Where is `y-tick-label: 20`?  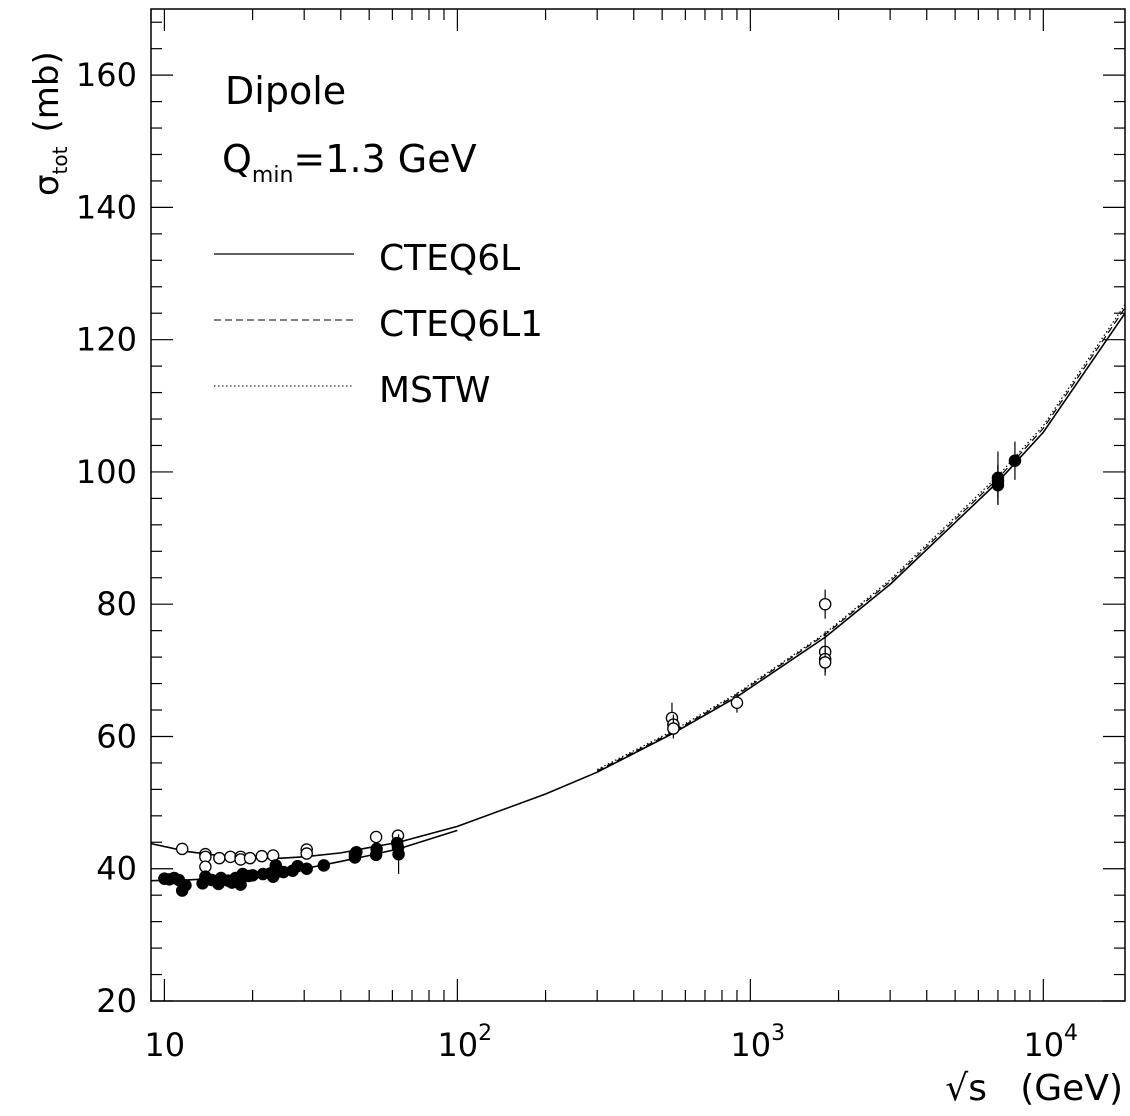
y-tick-label: 20 is located at coordinates (116, 1001).